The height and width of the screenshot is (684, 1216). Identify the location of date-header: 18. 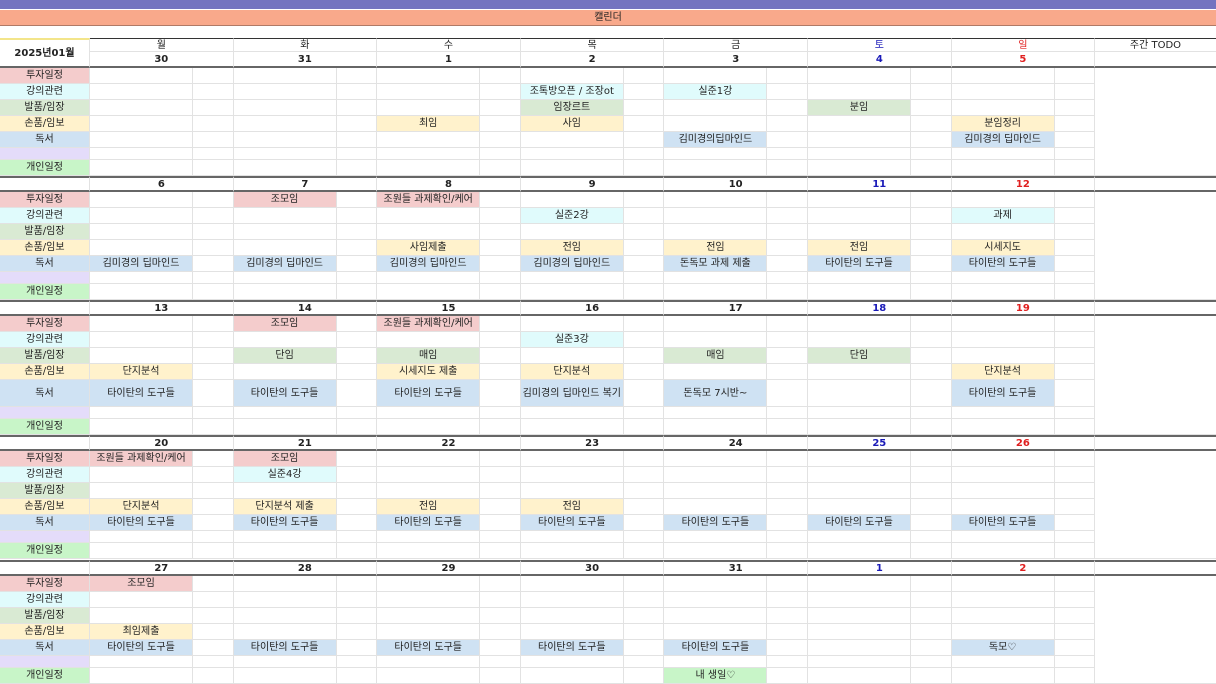
(880, 308).